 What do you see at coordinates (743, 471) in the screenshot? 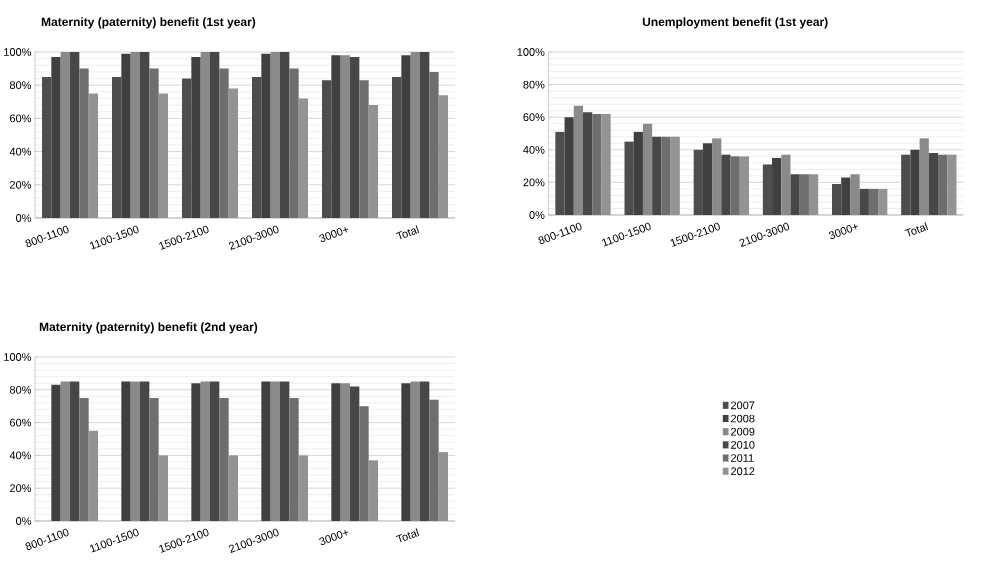
I see `legend-label: 2012` at bounding box center [743, 471].